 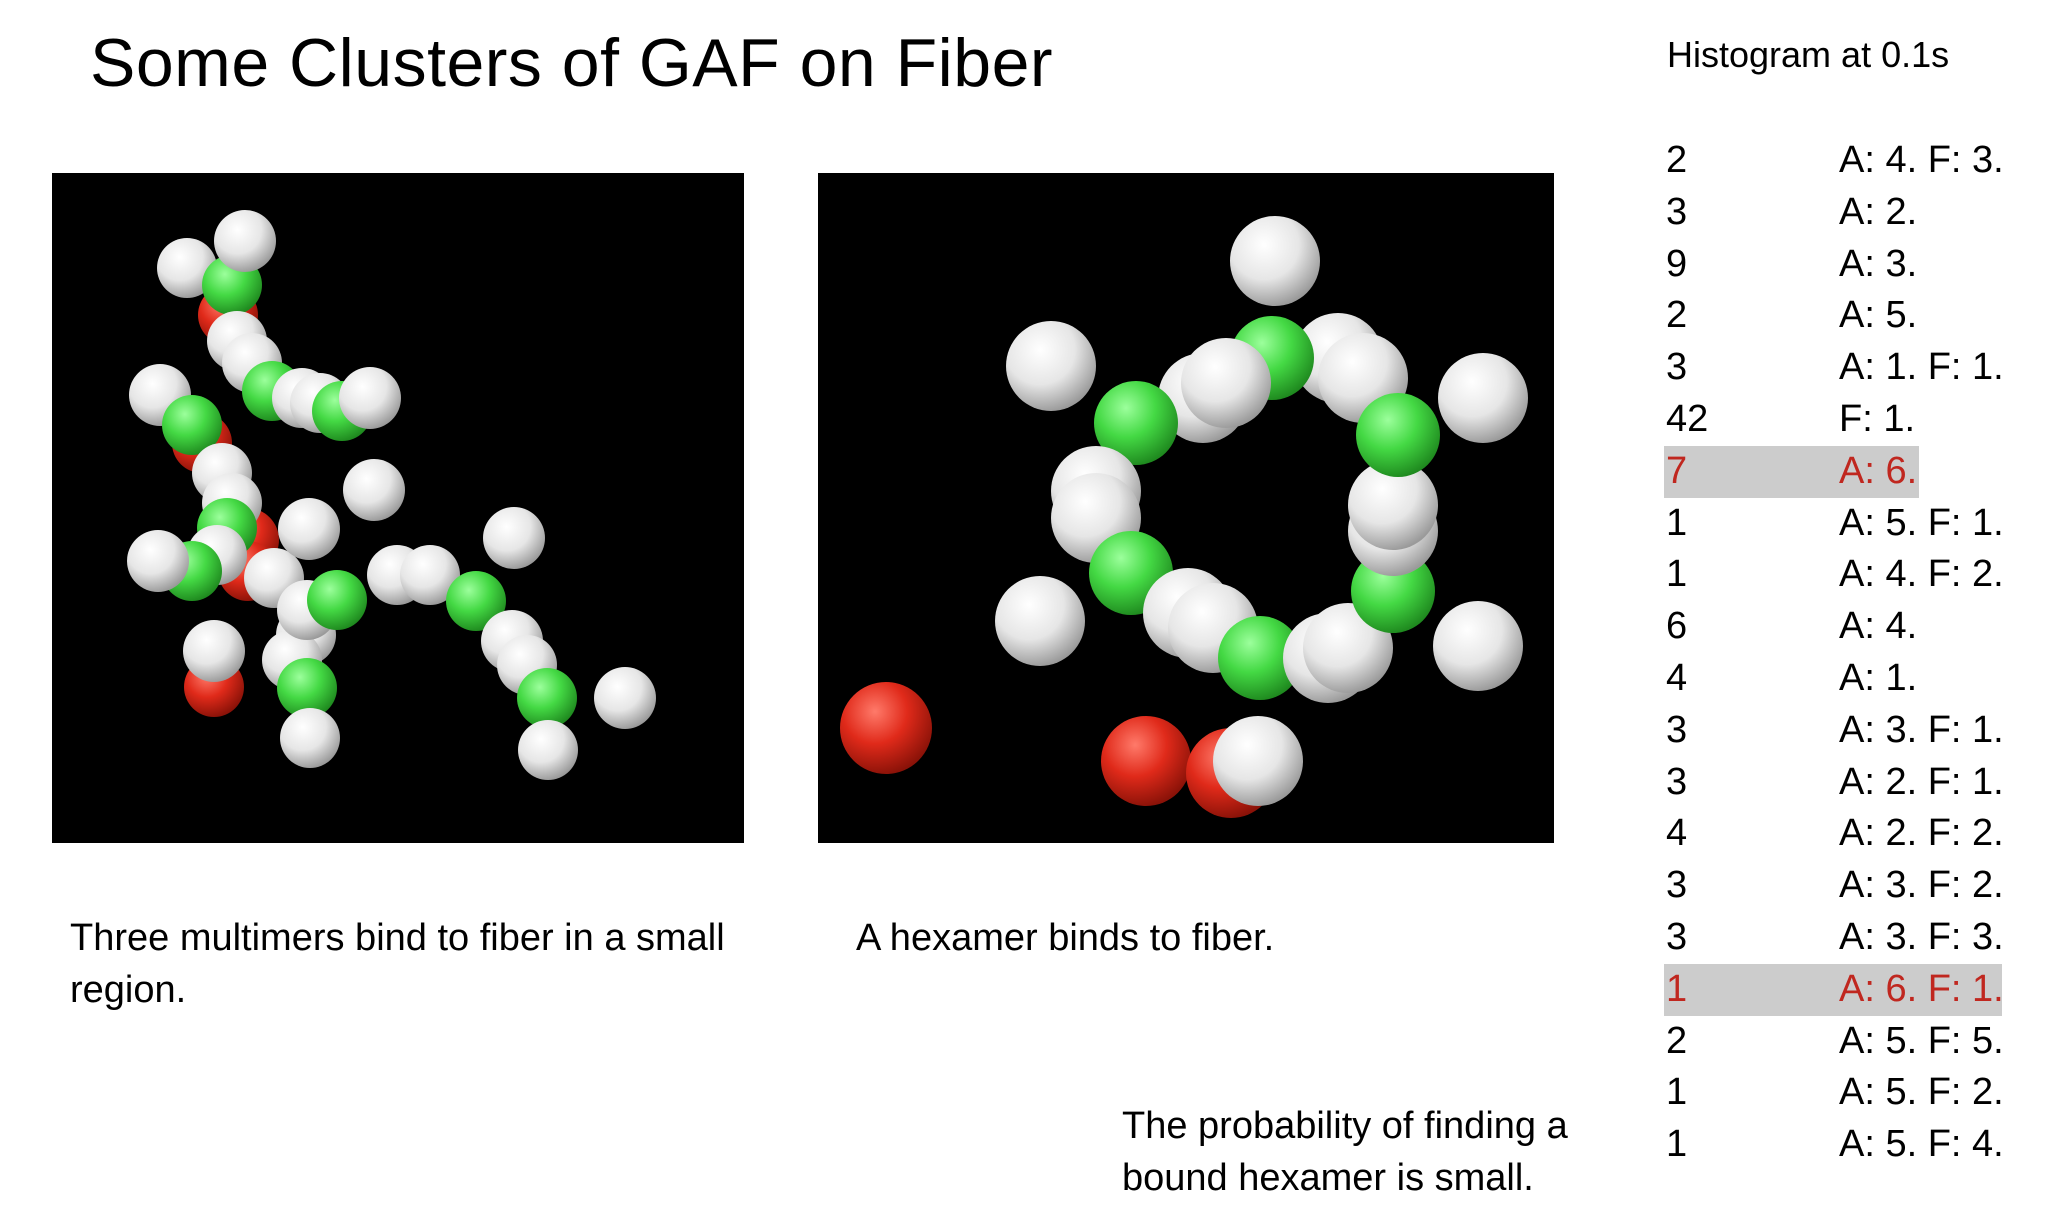 What do you see at coordinates (1677, 470) in the screenshot?
I see `histogram-count: 7` at bounding box center [1677, 470].